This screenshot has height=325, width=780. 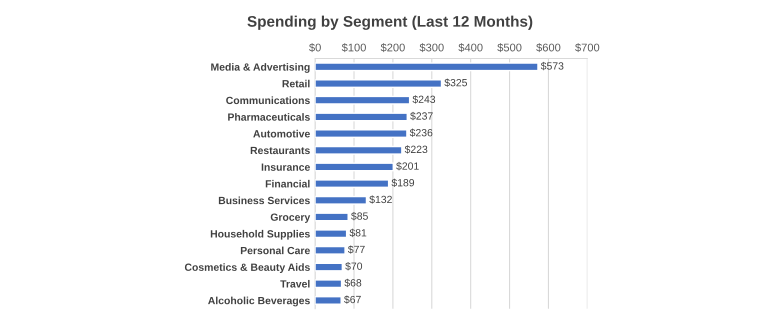 What do you see at coordinates (247, 268) in the screenshot?
I see `y-tick-label: Cosmetics & Beauty Aids` at bounding box center [247, 268].